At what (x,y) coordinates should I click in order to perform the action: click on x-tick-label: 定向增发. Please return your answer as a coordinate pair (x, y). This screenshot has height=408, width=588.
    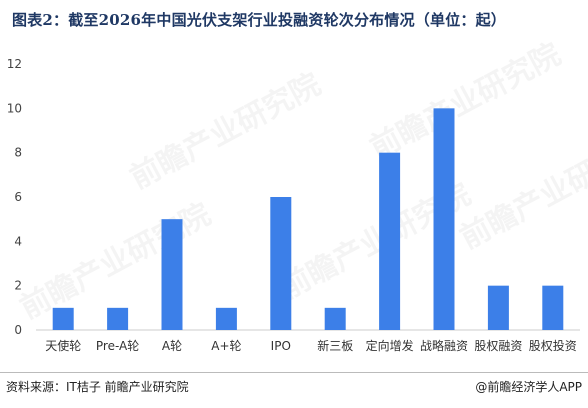
    Looking at the image, I should click on (390, 345).